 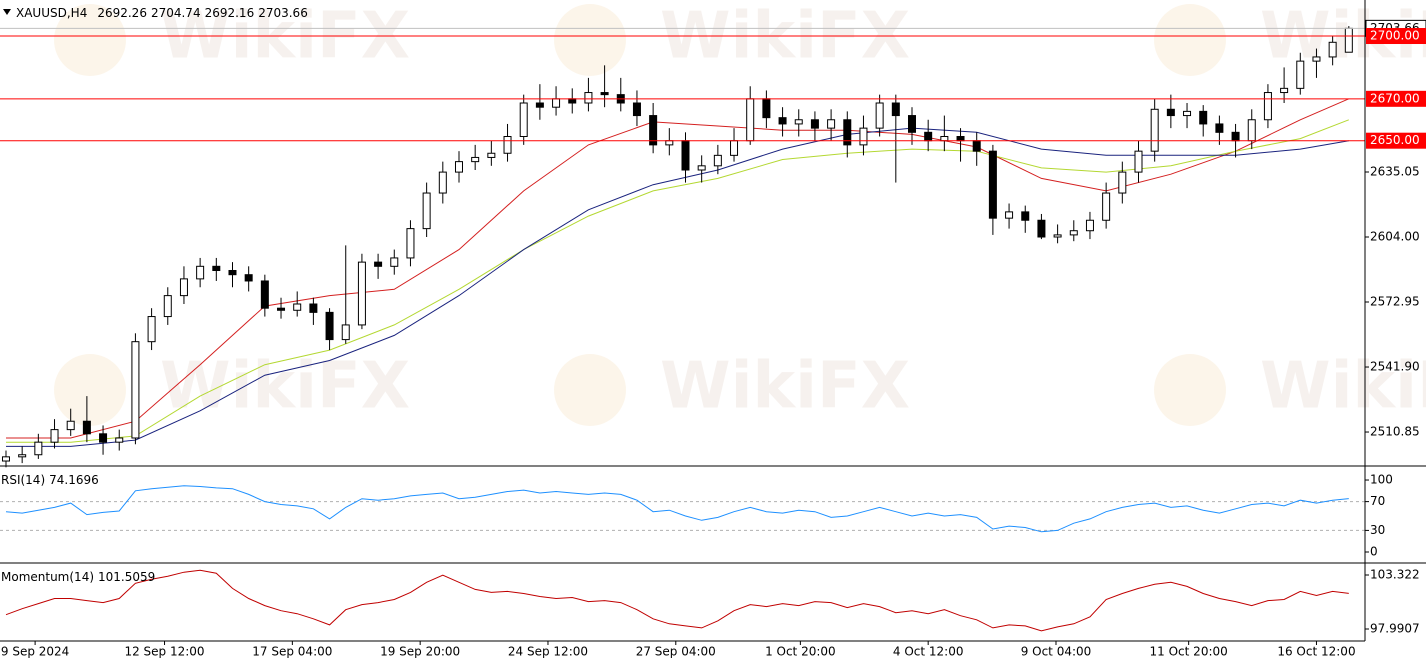 What do you see at coordinates (1374, 551) in the screenshot?
I see `y-tick-label: 0` at bounding box center [1374, 551].